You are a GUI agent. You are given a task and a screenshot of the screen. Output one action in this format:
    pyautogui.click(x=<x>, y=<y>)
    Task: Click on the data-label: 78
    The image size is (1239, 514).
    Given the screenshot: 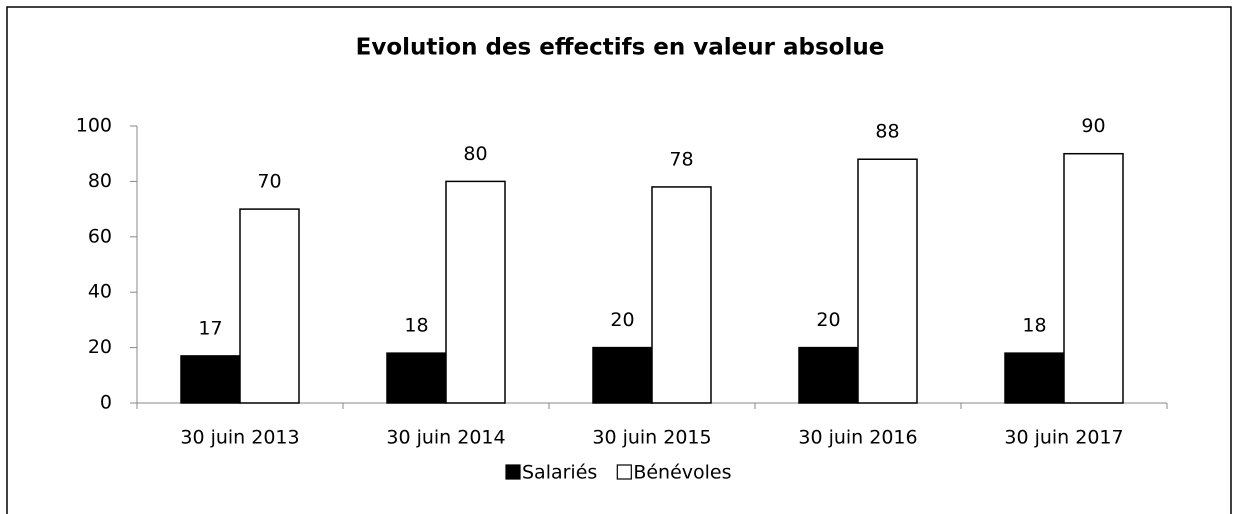 What is the action you would take?
    pyautogui.click(x=681, y=159)
    